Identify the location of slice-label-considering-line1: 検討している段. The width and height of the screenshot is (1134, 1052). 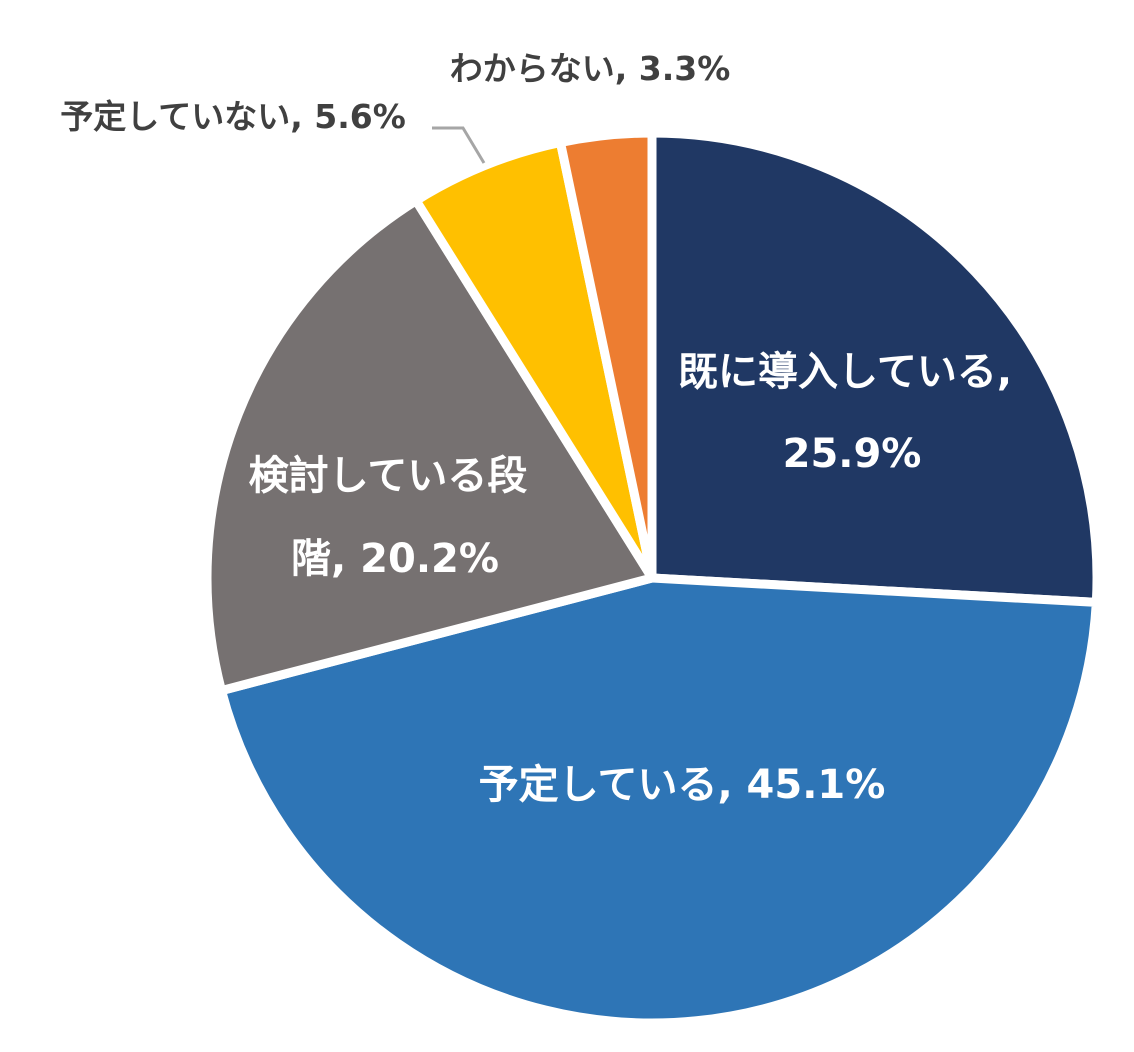
(388, 476).